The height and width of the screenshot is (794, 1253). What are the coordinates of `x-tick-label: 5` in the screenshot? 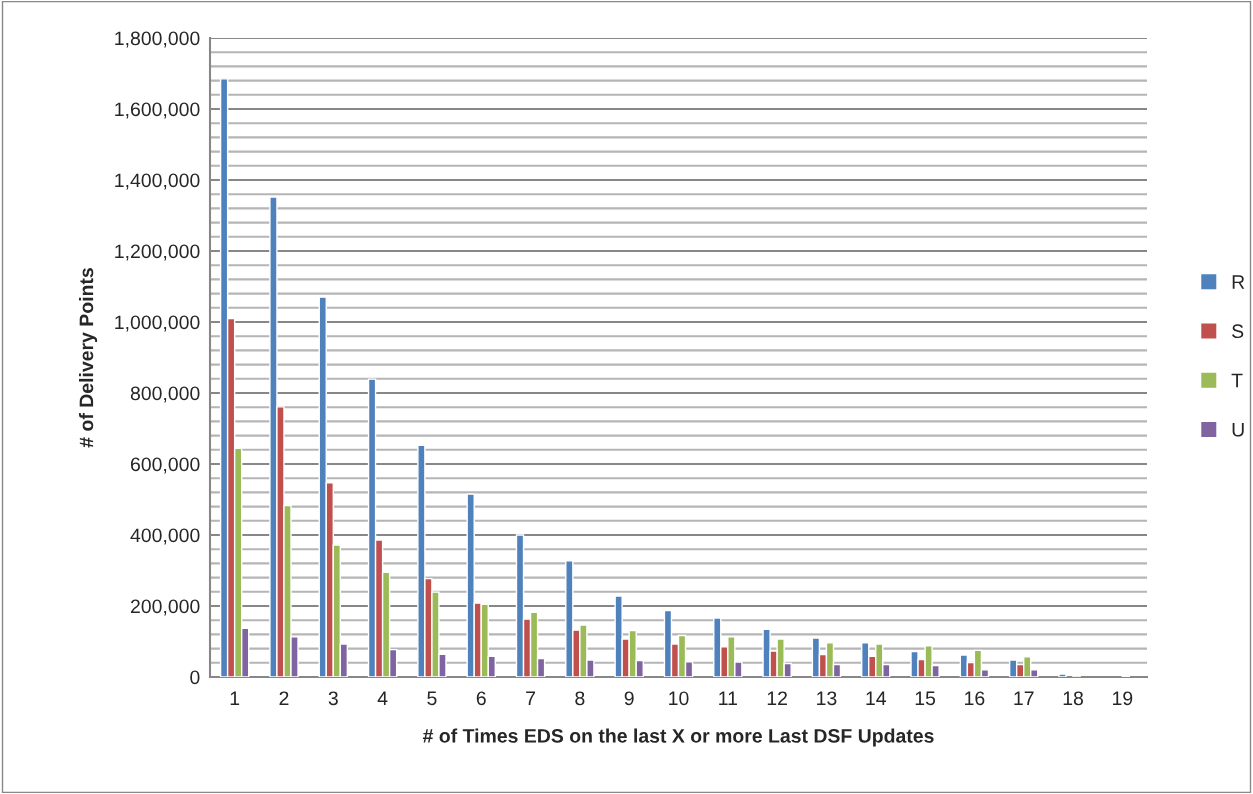 It's located at (432, 698).